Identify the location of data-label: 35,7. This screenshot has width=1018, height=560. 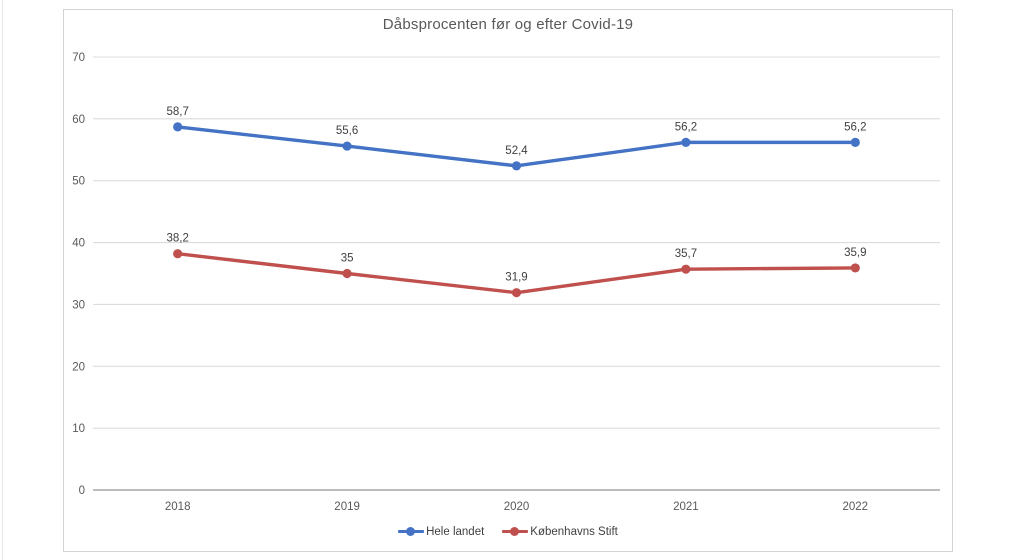
(686, 254).